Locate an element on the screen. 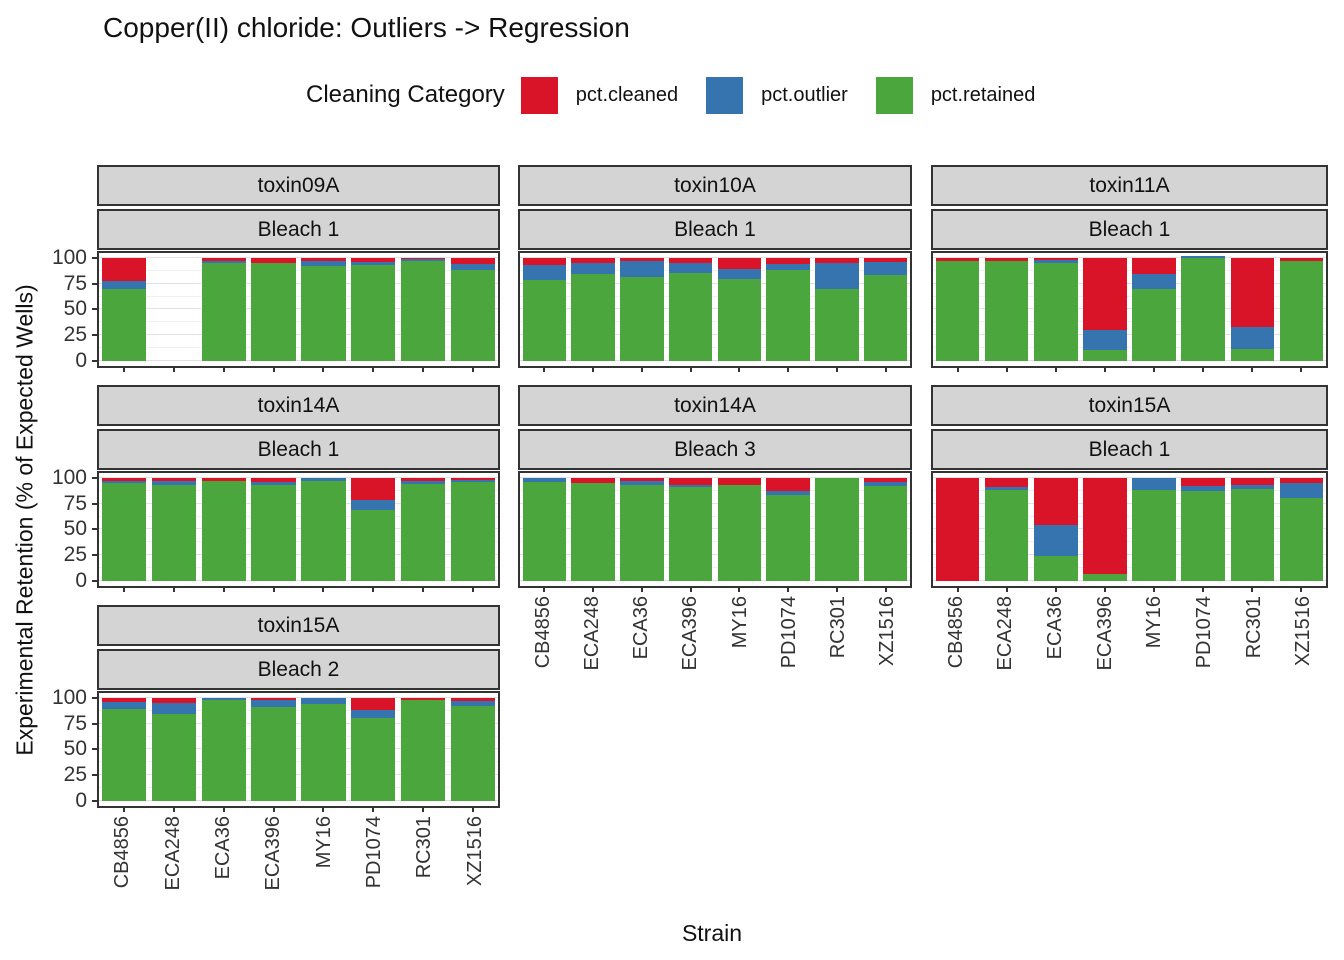 The width and height of the screenshot is (1344, 960). legend-item-retained: pct.retained is located at coordinates (955, 95).